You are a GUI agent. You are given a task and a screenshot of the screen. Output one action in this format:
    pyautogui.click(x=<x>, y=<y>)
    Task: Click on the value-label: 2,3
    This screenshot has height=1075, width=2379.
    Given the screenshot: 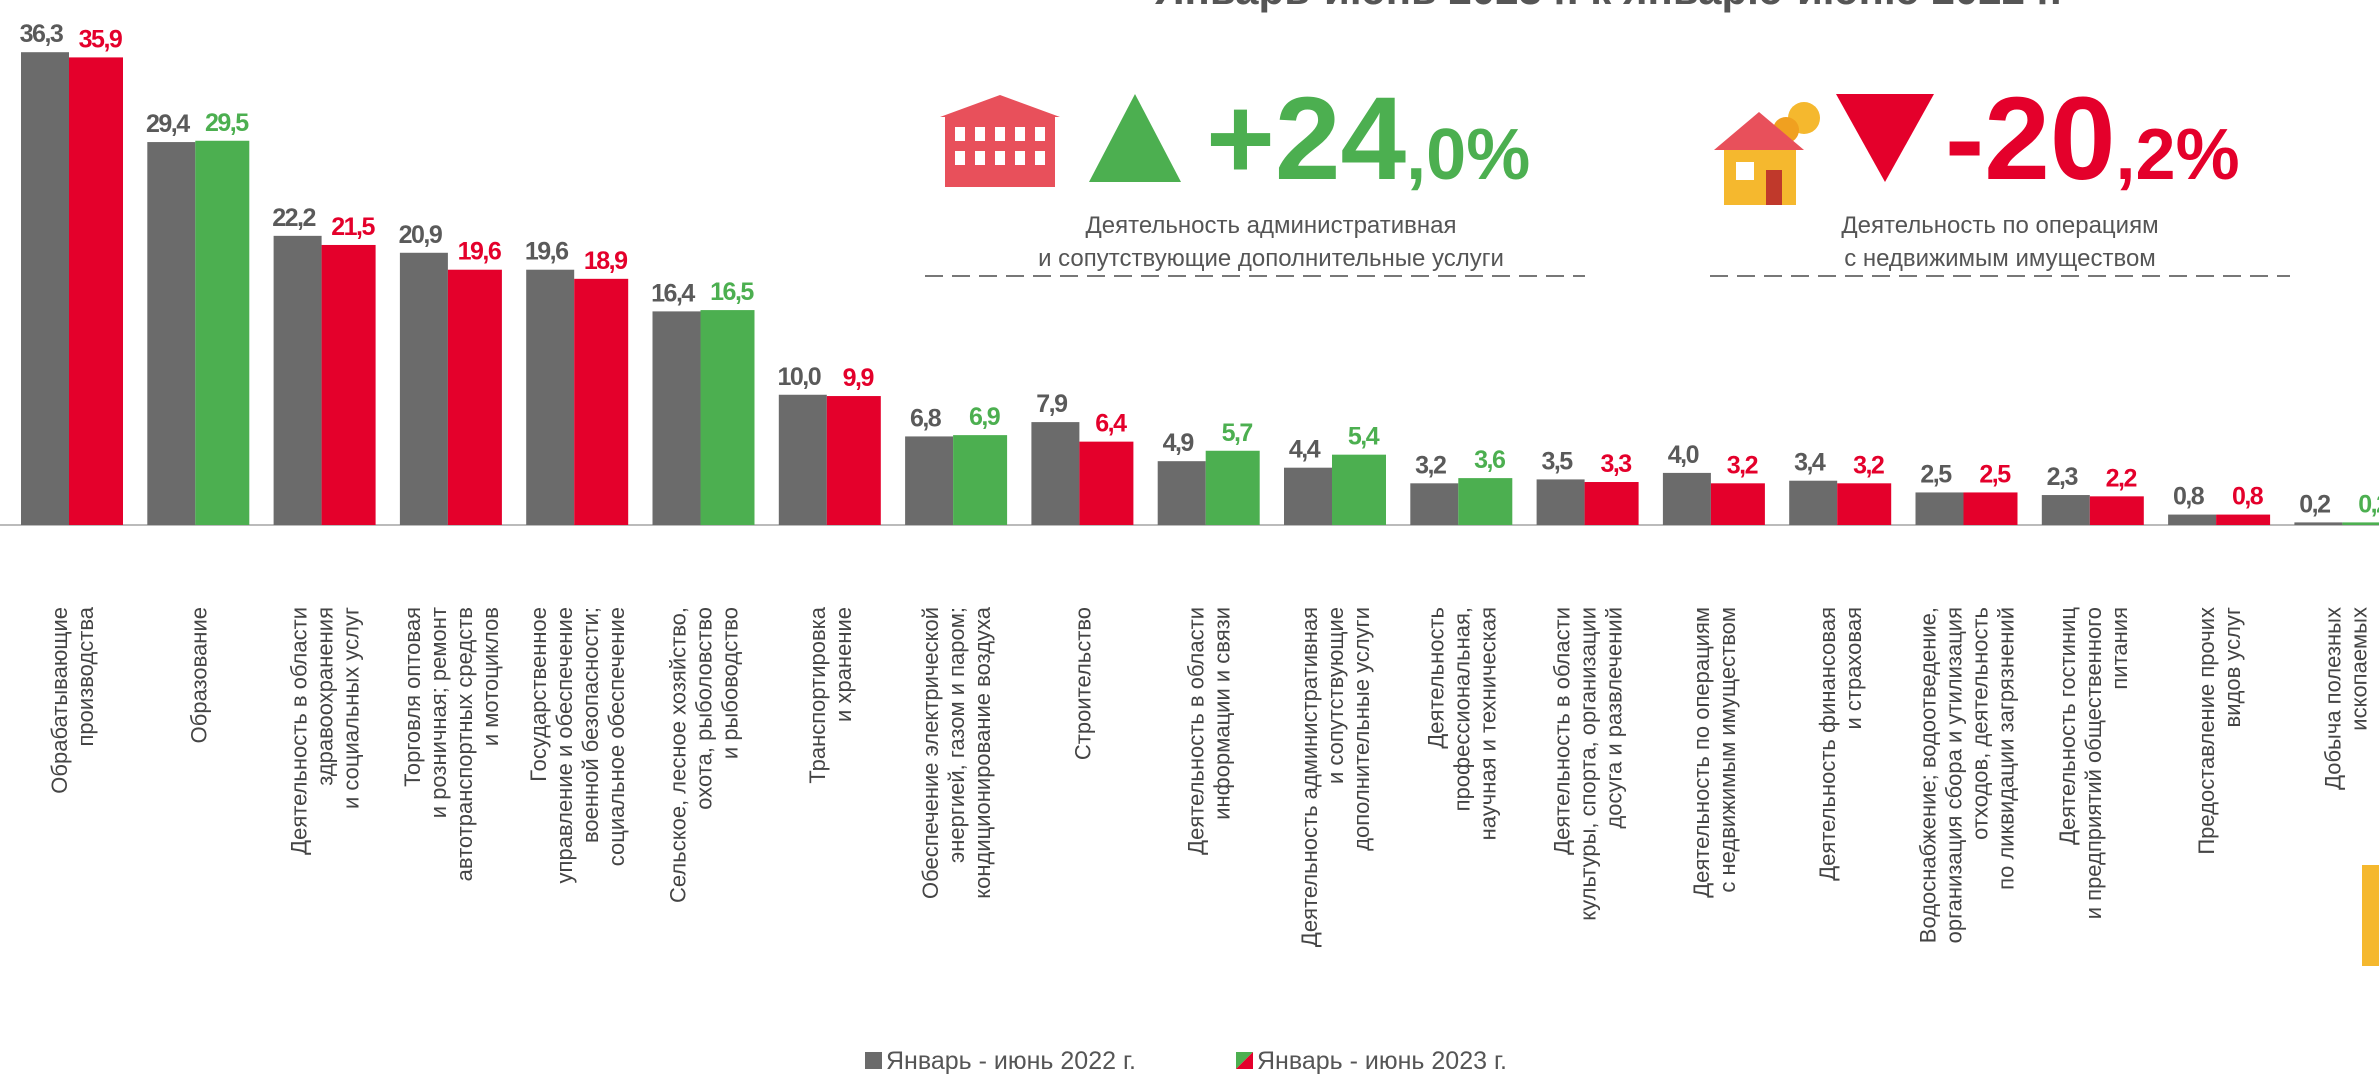 What is the action you would take?
    pyautogui.click(x=2062, y=477)
    